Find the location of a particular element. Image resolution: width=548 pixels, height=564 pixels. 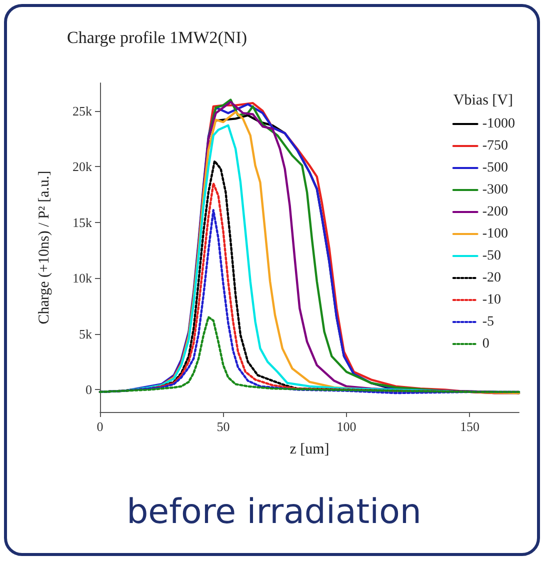

legend-label: -50 is located at coordinates (492, 256).